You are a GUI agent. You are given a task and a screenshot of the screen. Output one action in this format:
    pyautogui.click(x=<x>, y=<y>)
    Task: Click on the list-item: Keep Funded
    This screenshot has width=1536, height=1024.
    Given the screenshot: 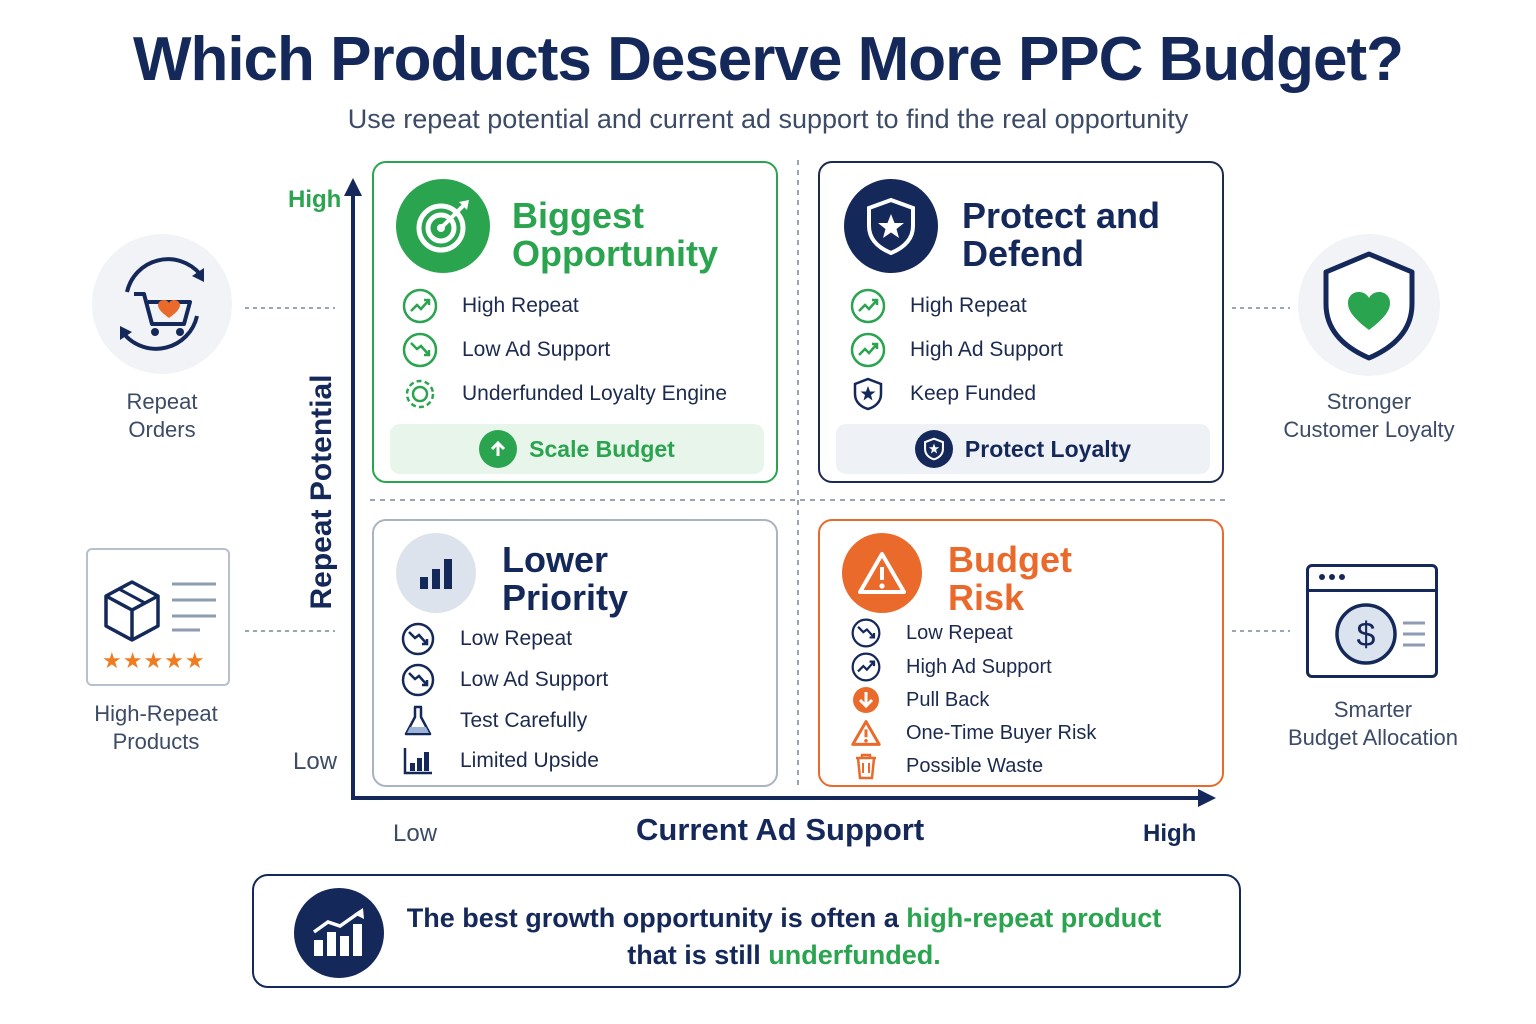 What is the action you would take?
    pyautogui.click(x=943, y=394)
    